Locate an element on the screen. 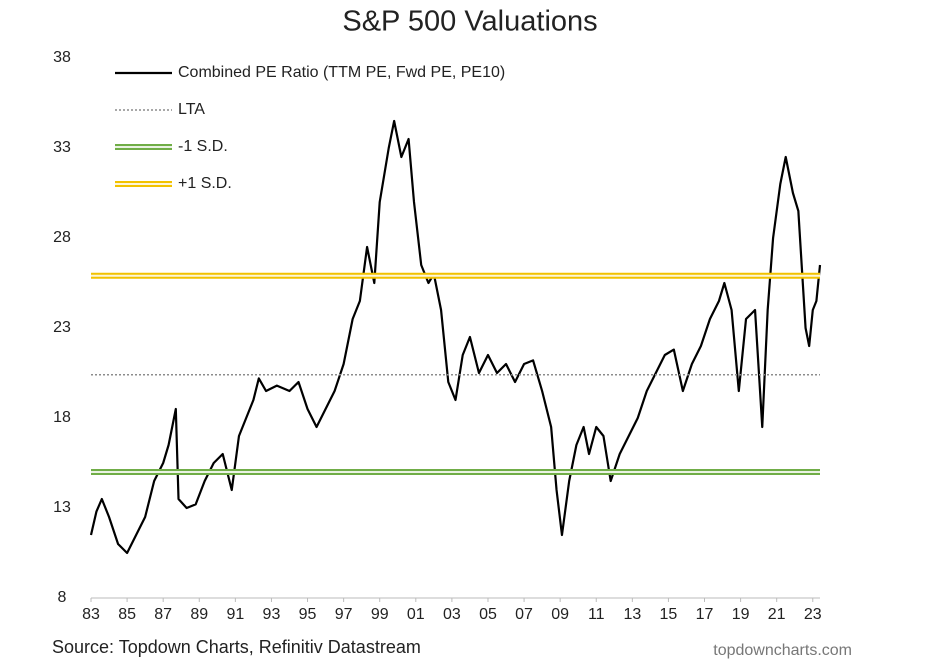 The width and height of the screenshot is (940, 666). x-tick-label: 21 is located at coordinates (777, 614).